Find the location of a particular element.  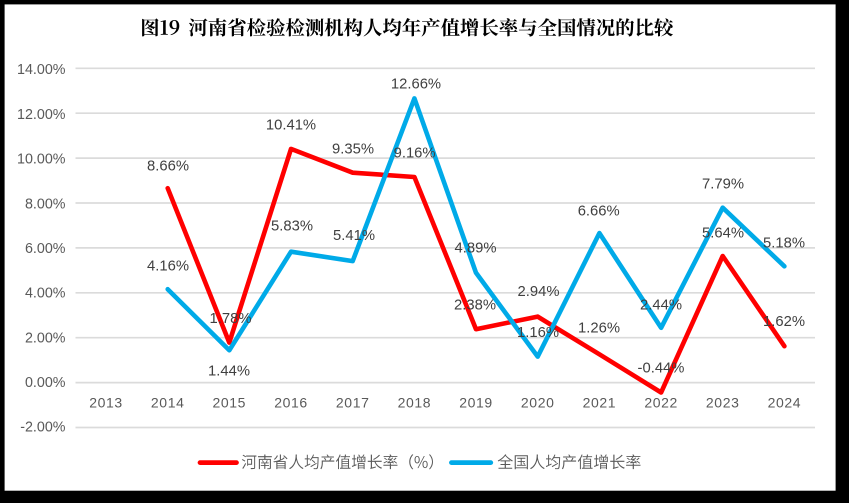

svg-text: 1.62% is located at coordinates (784, 322).